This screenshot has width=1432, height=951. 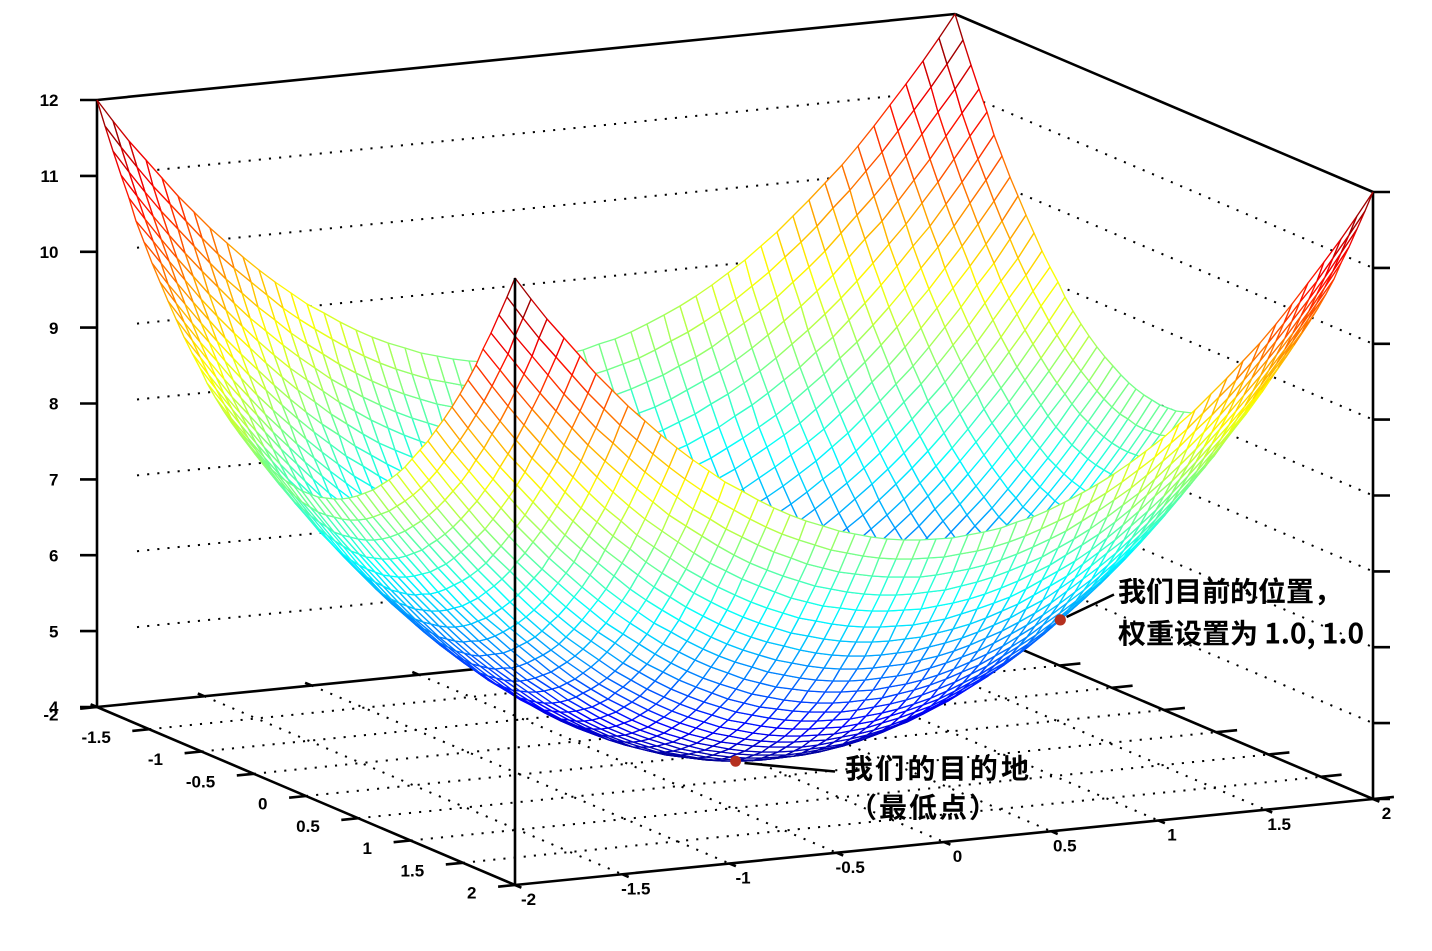 What do you see at coordinates (53, 556) in the screenshot?
I see `svg-text: 6` at bounding box center [53, 556].